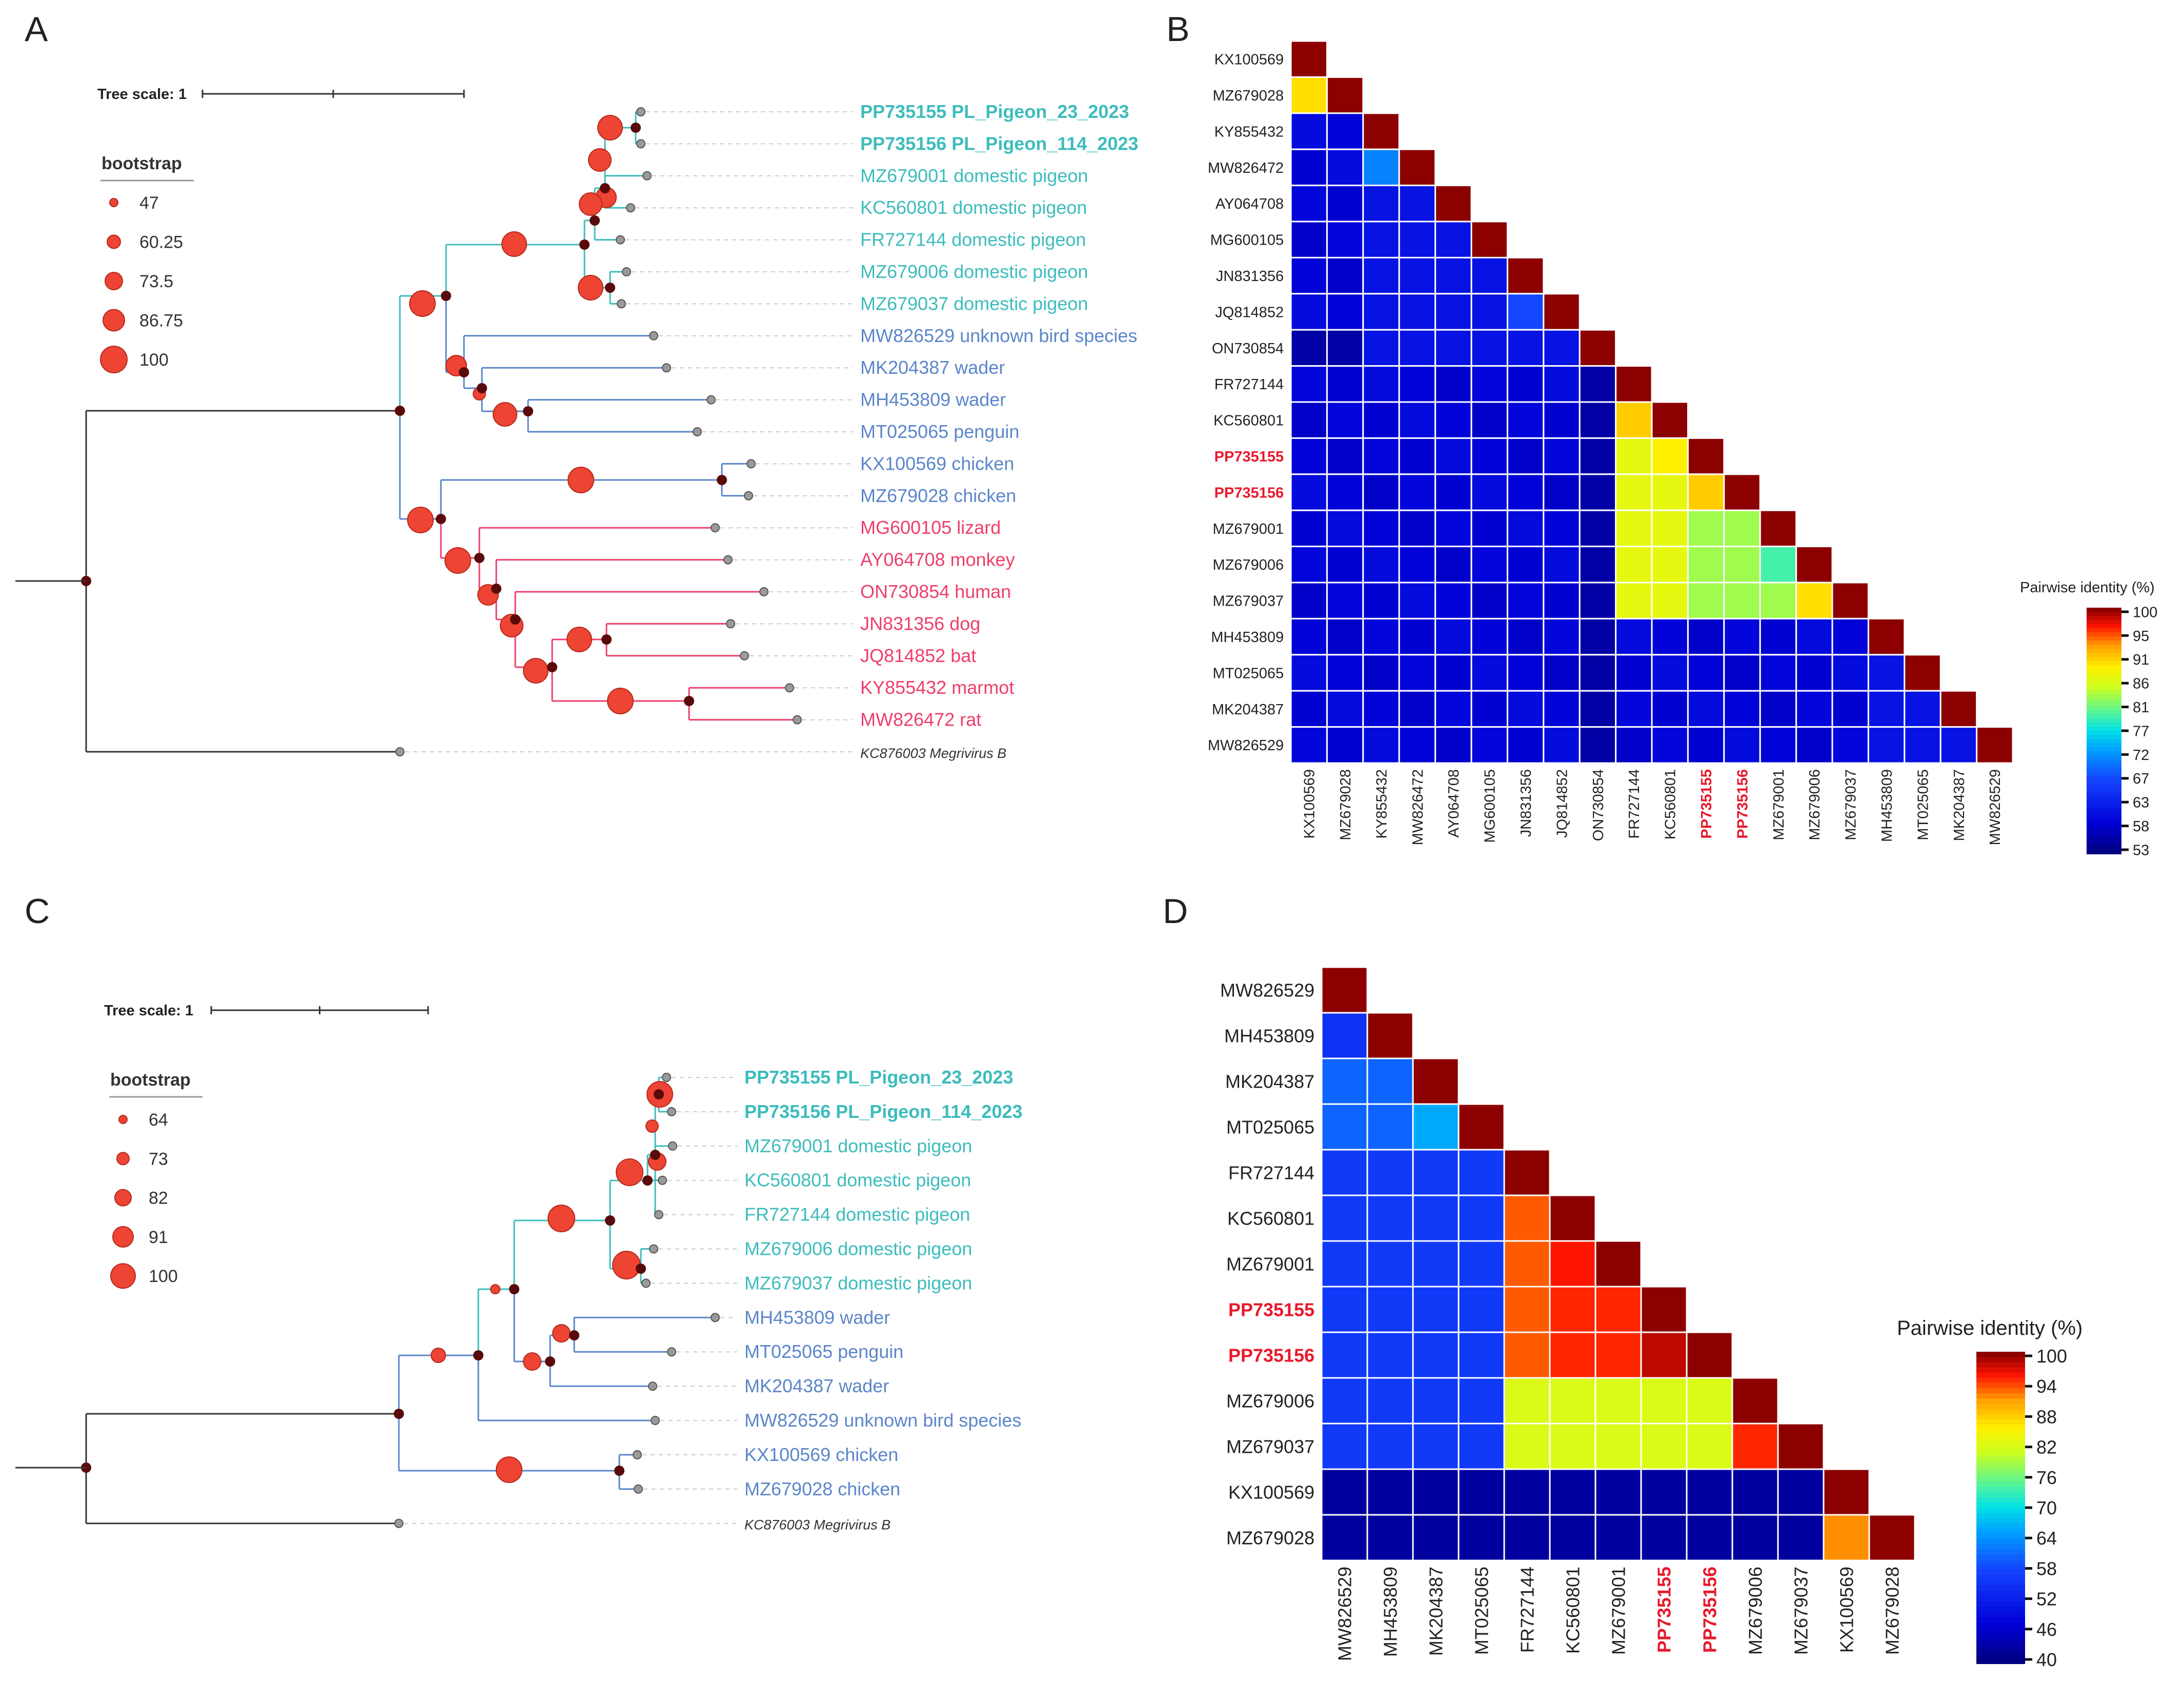  What do you see at coordinates (1270, 1537) in the screenshot?
I see `heatmap-row-label: MZ679028` at bounding box center [1270, 1537].